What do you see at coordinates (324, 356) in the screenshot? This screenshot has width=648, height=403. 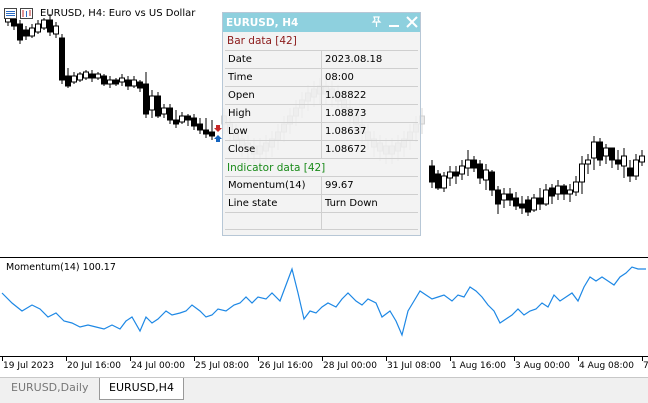 I see `indicator-separator` at bounding box center [324, 356].